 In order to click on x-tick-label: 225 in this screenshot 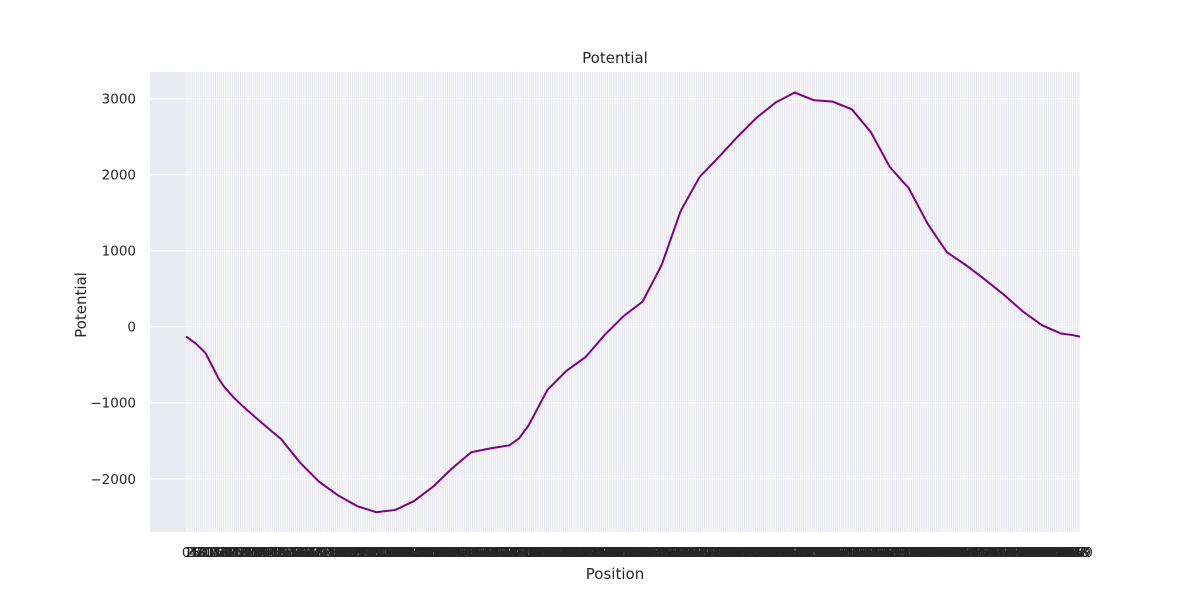, I will do `click(614, 553)`.